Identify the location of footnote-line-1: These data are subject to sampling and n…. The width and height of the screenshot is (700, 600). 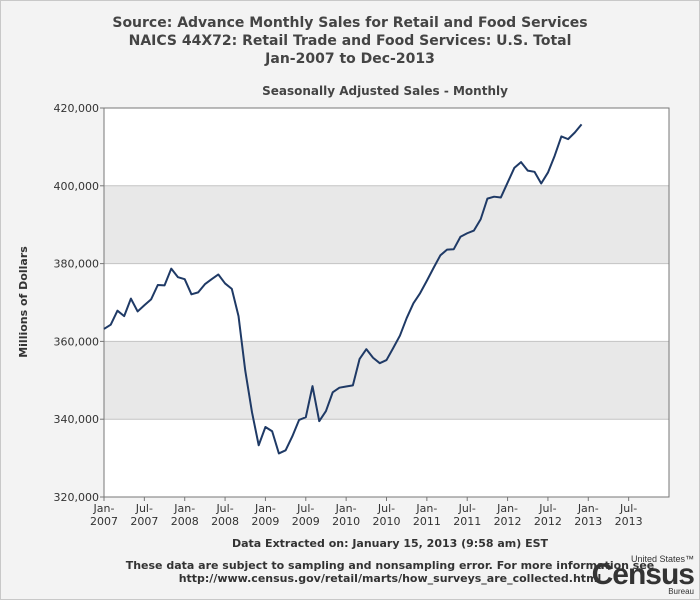
(390, 565).